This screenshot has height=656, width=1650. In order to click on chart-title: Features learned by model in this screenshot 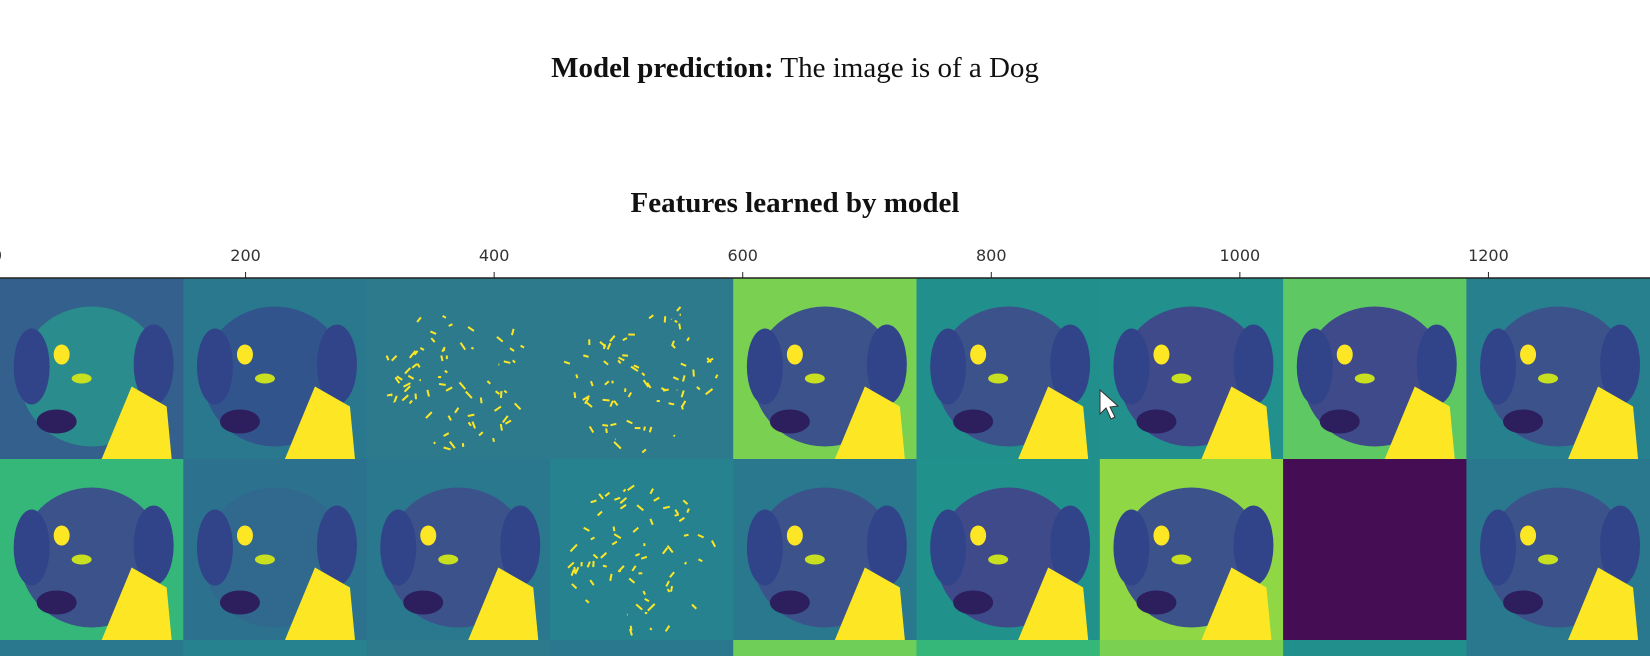, I will do `click(795, 203)`.